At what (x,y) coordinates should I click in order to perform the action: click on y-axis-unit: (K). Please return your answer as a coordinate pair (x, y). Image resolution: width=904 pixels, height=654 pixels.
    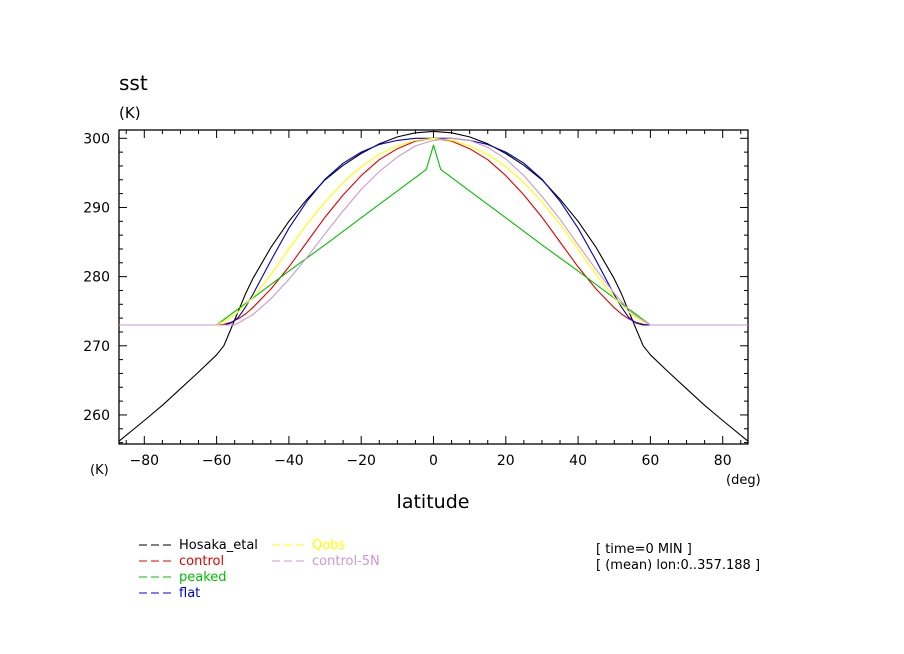
    Looking at the image, I should click on (99, 470).